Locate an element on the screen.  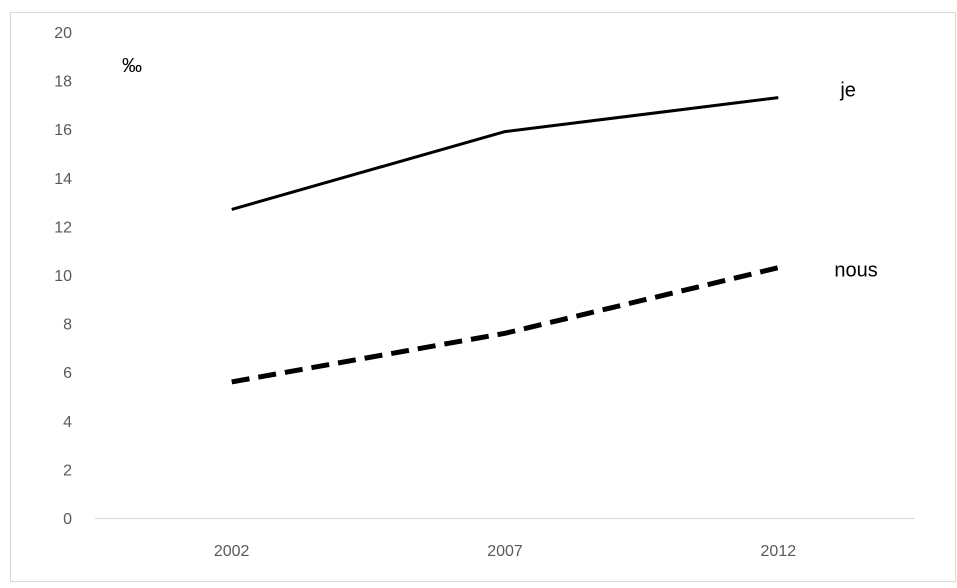
x-tick-label: 2007 is located at coordinates (505, 551).